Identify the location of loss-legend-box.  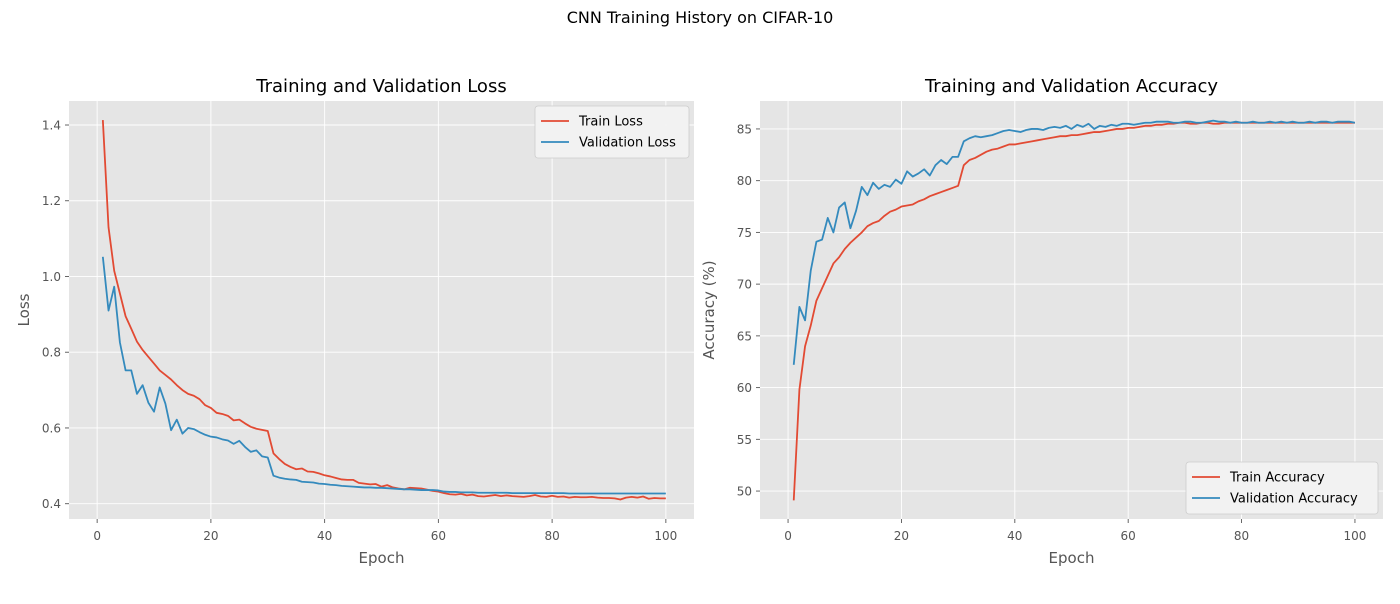
(612, 132).